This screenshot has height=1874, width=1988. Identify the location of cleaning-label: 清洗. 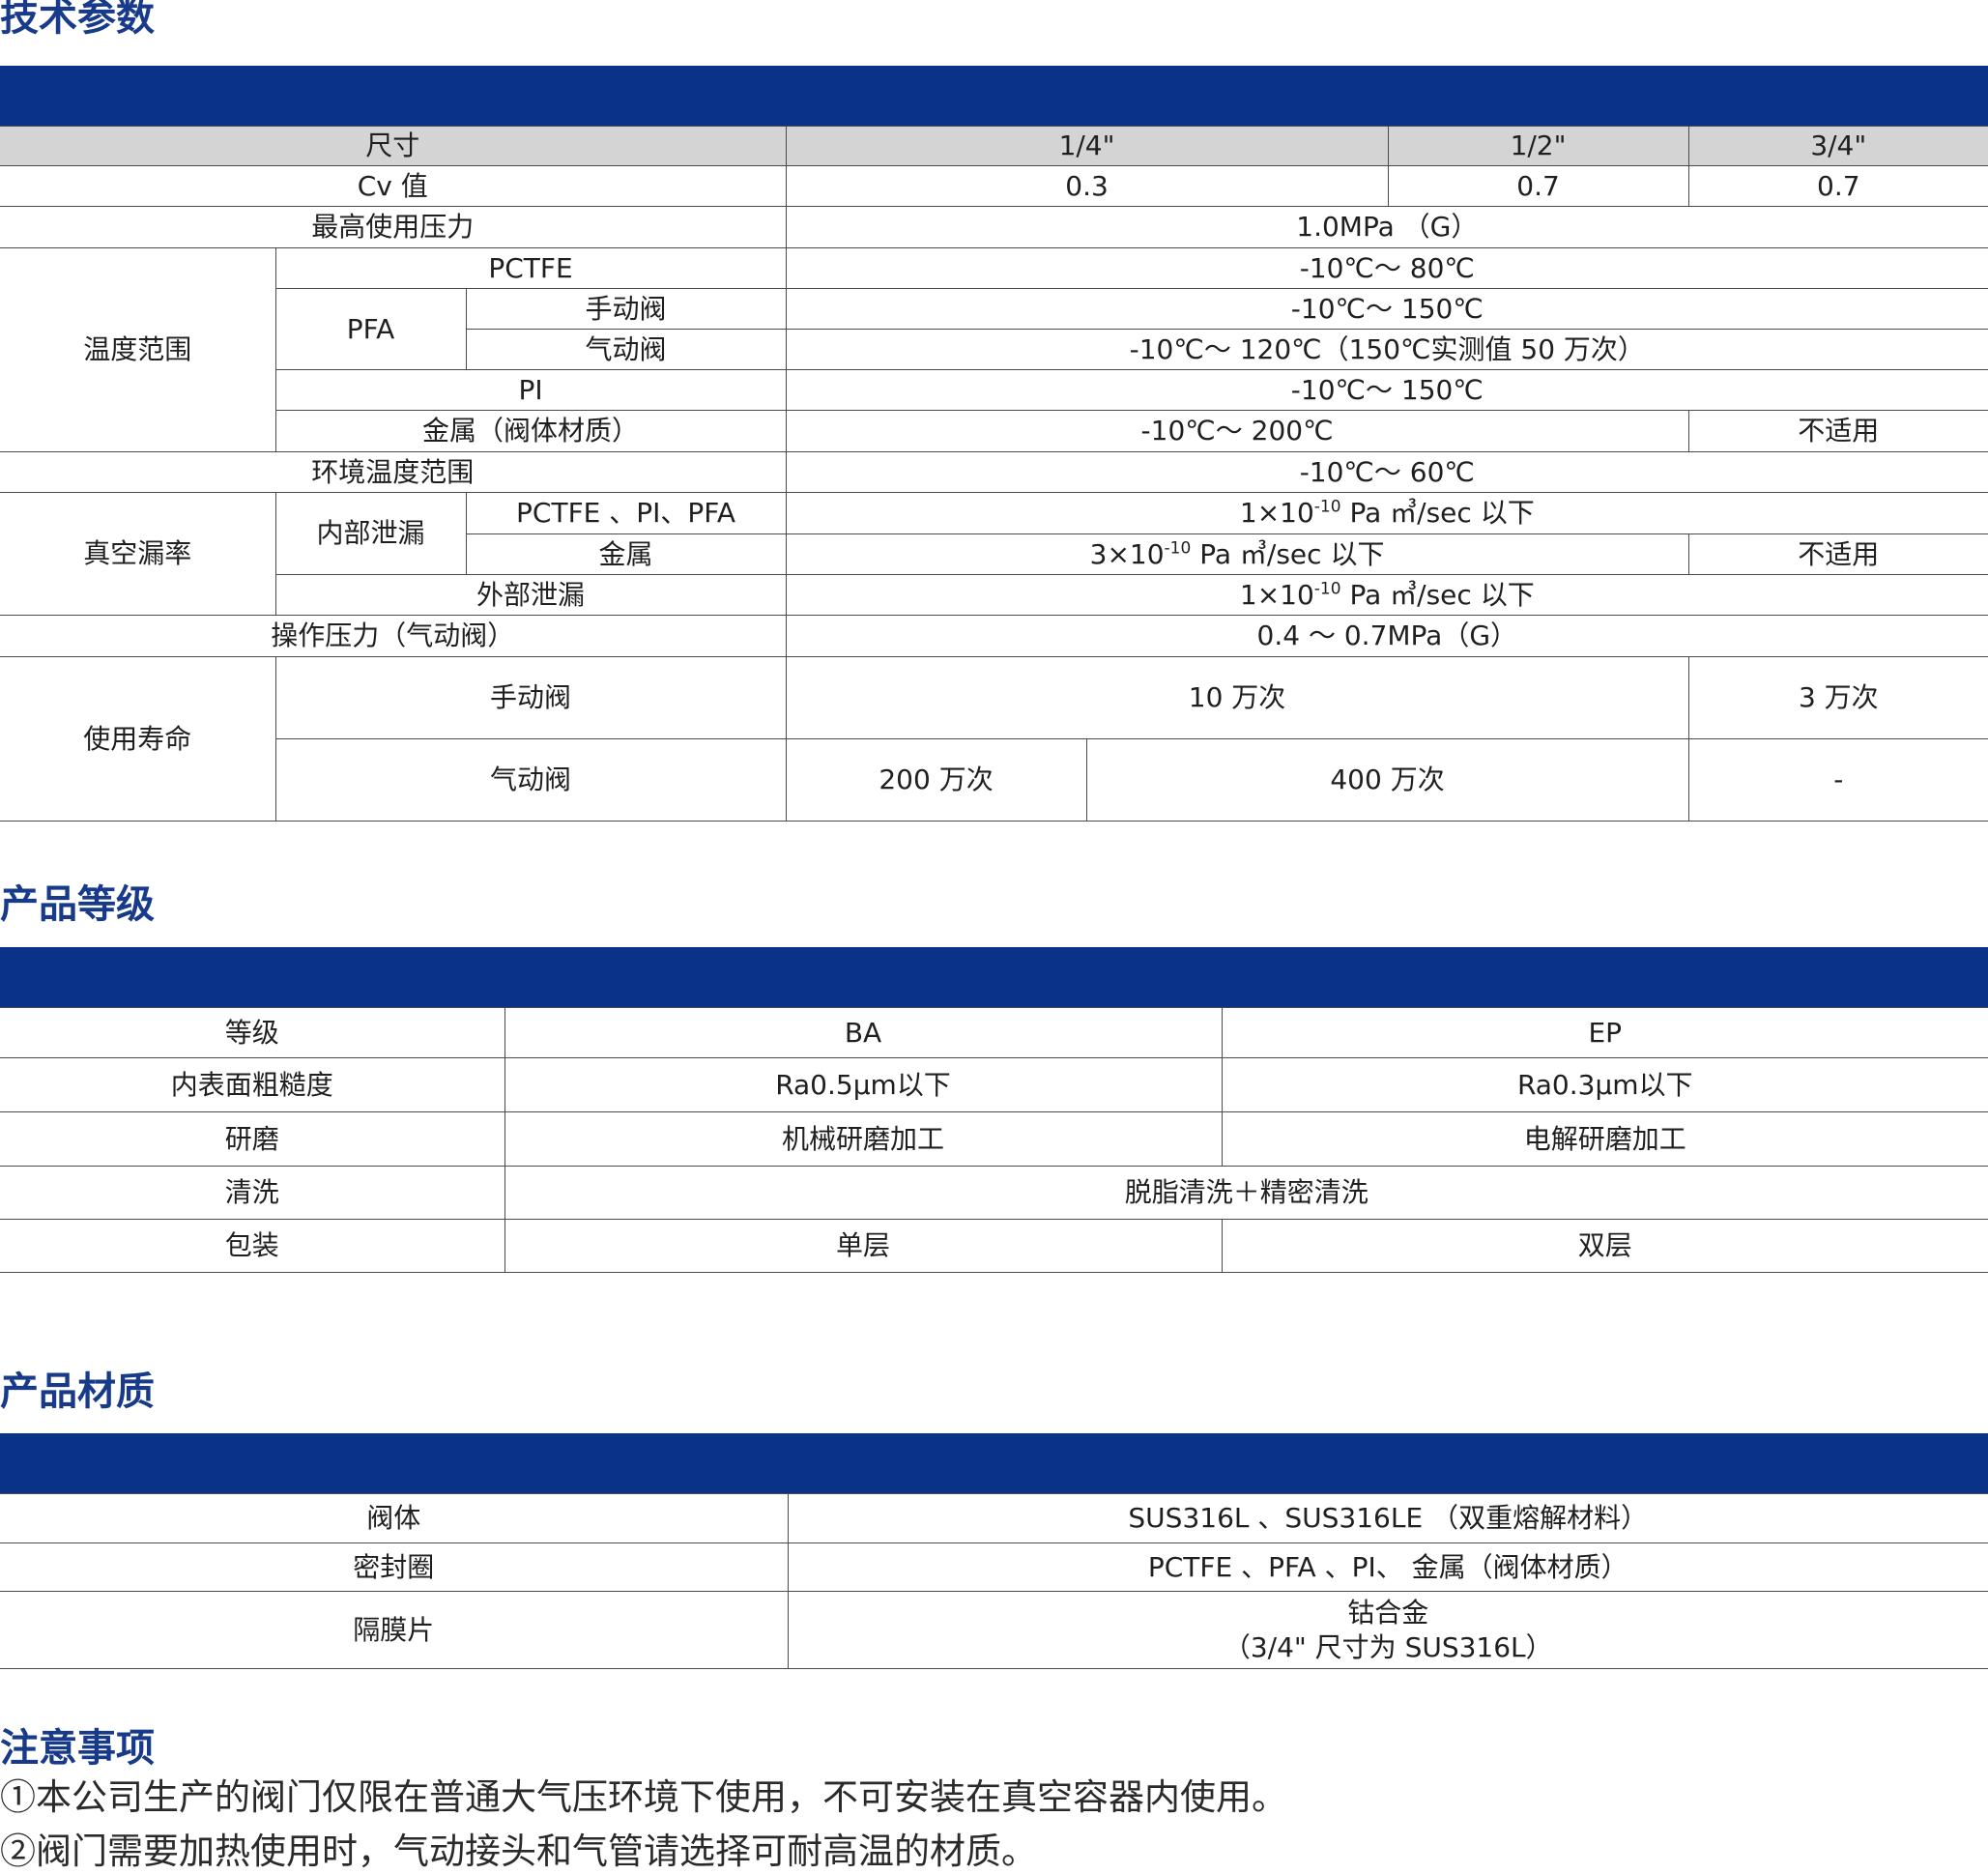
(253, 1193).